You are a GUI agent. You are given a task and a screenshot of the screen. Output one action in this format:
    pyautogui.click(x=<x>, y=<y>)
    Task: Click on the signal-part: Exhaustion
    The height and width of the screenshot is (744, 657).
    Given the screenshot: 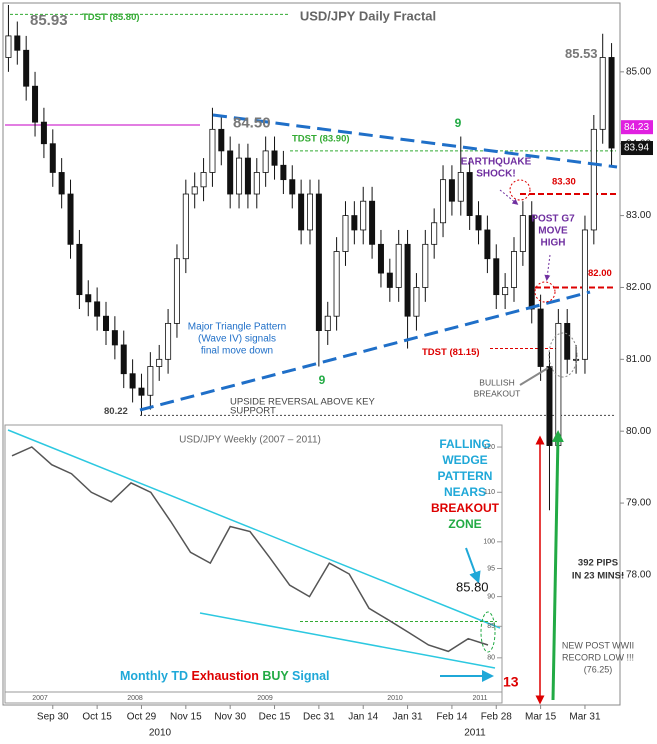 What is the action you would take?
    pyautogui.click(x=225, y=676)
    